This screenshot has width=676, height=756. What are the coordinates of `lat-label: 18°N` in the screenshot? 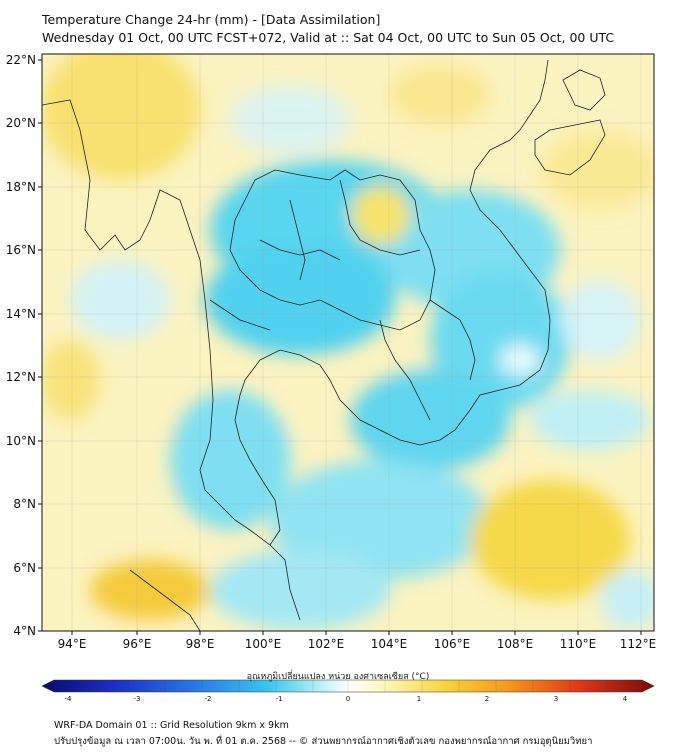 It's located at (21, 187).